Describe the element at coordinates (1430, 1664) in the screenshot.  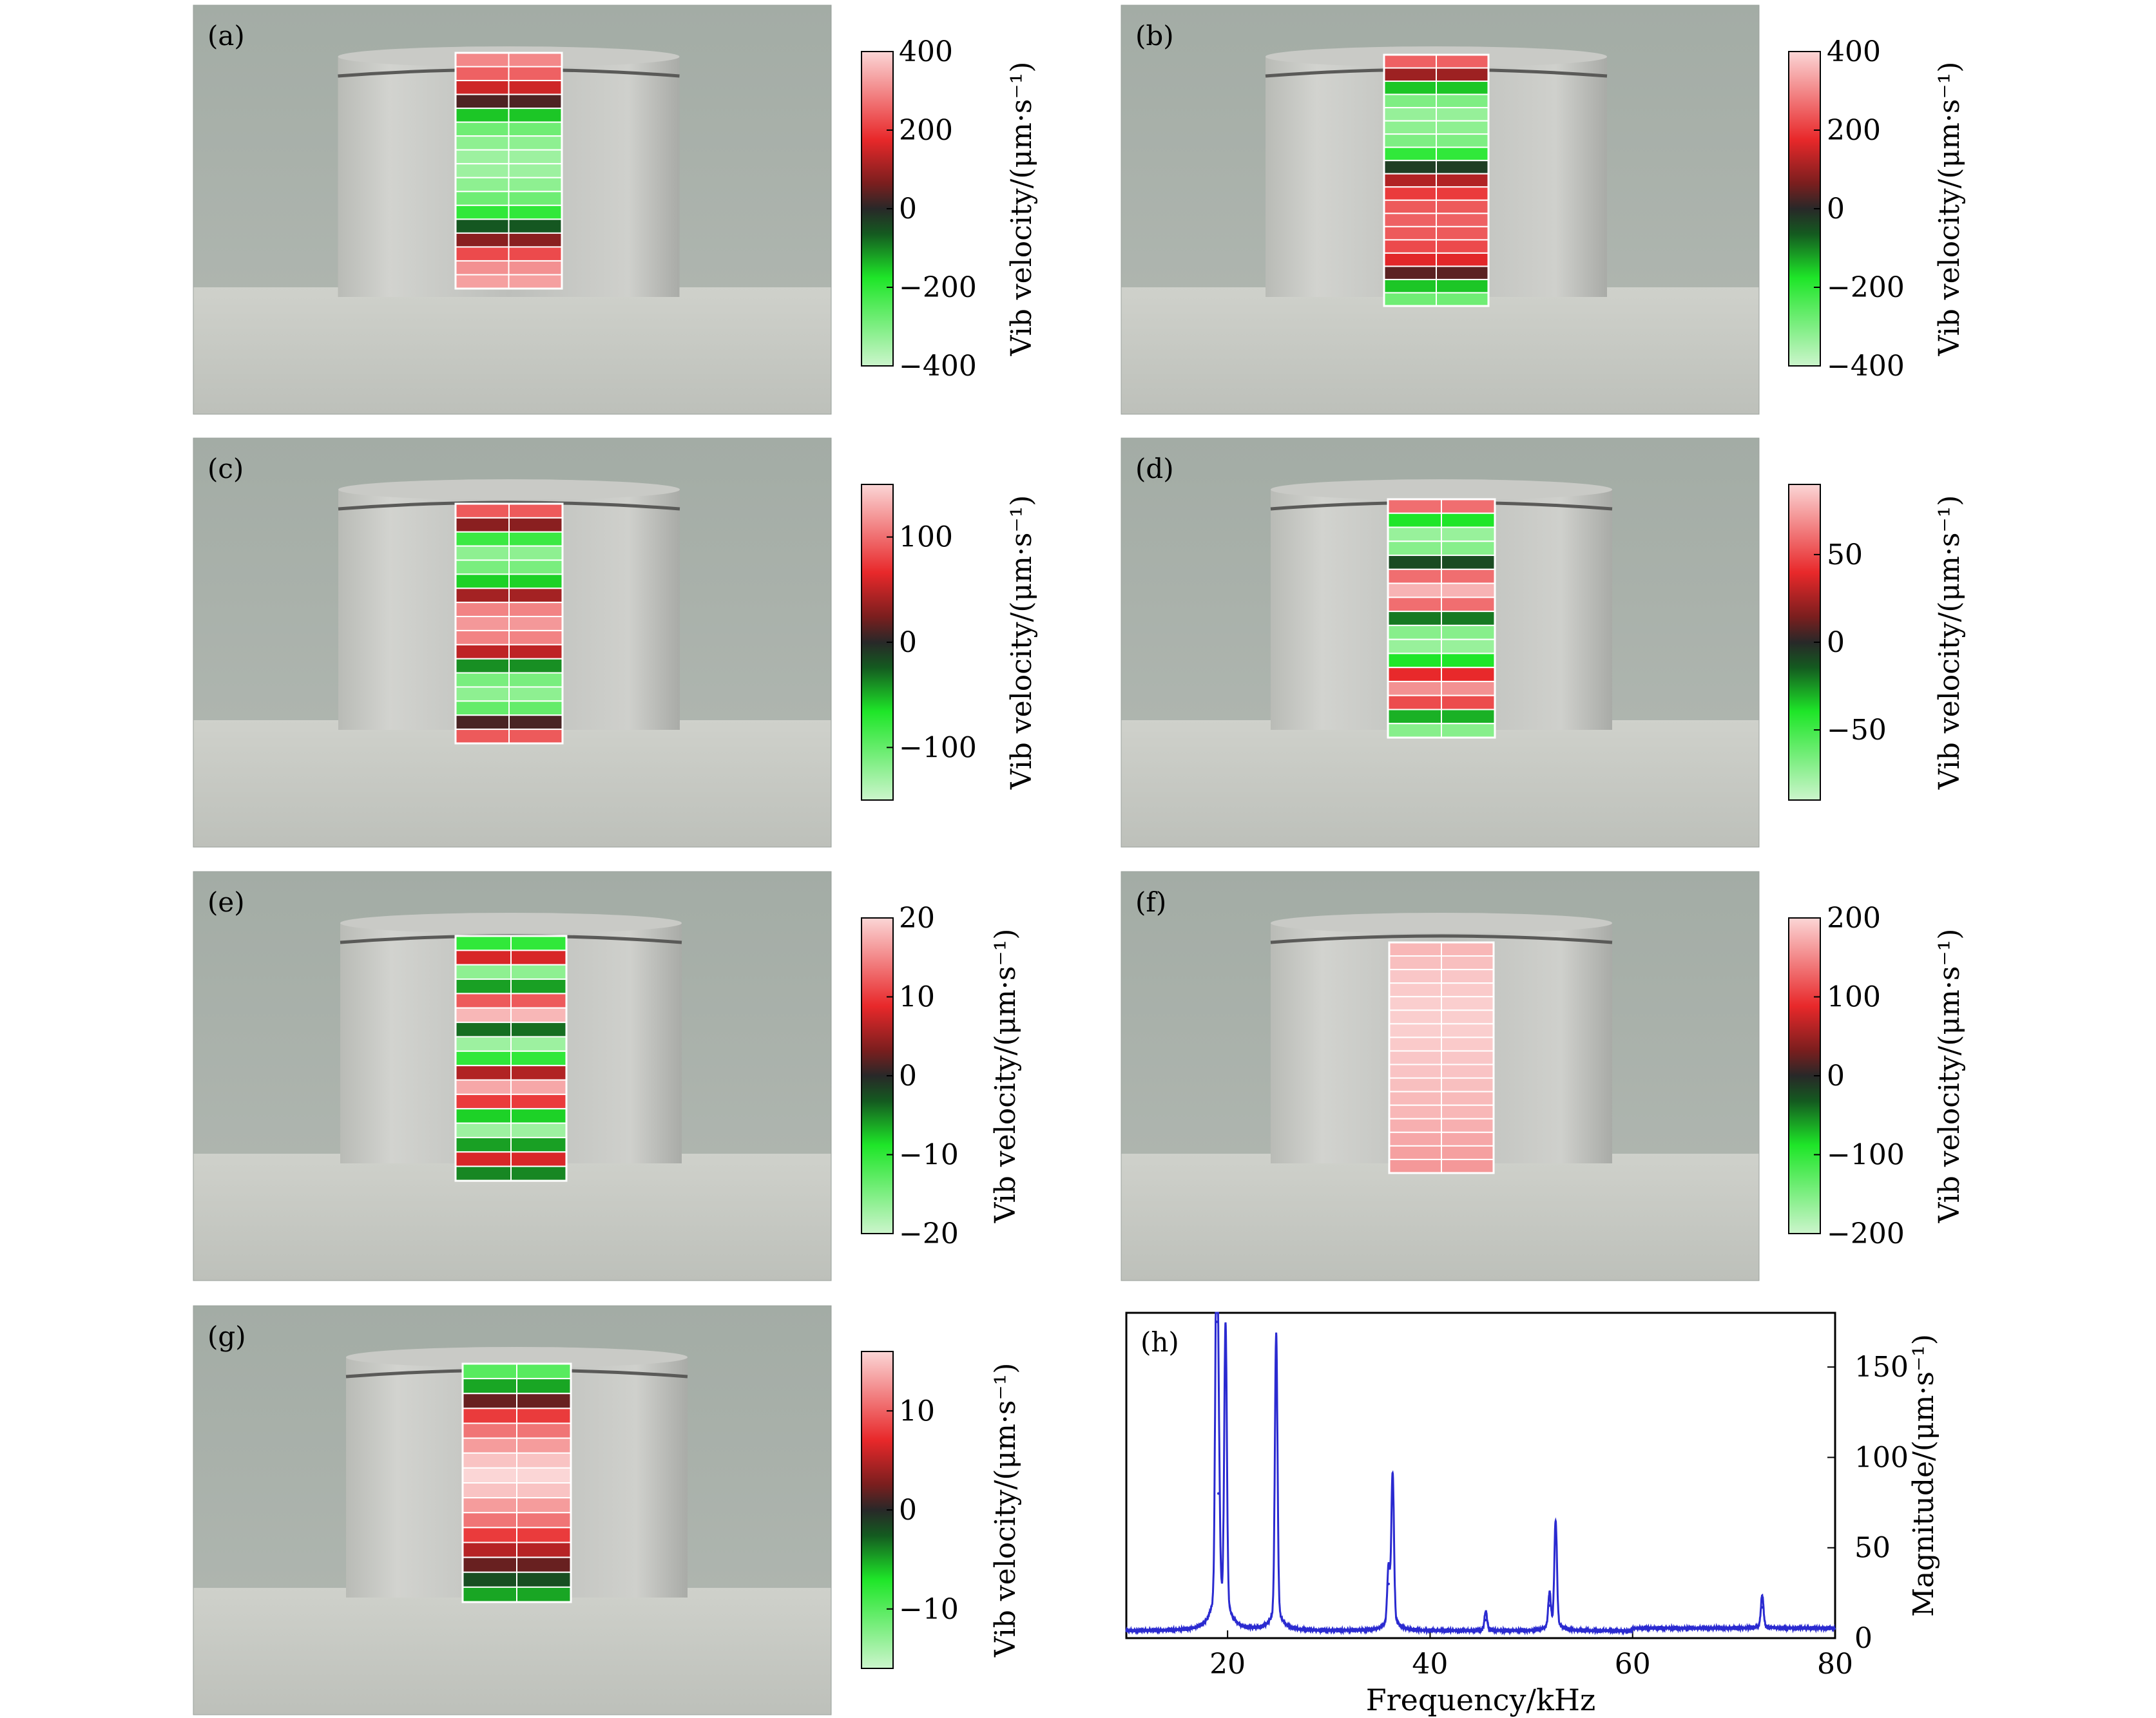
I see `x-tick-label: 40` at that location.